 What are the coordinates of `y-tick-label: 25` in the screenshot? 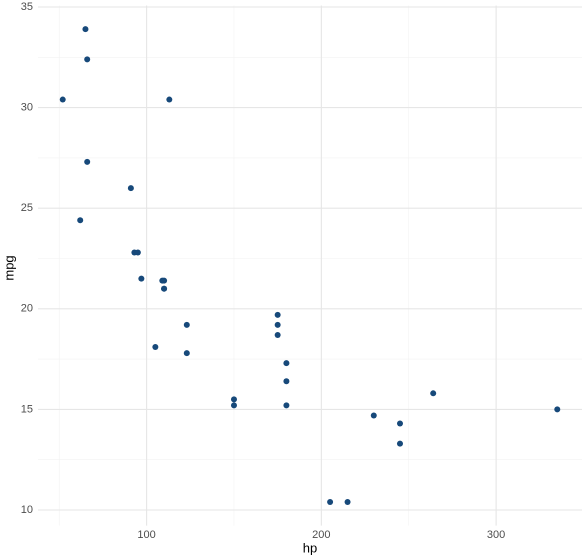 It's located at (27, 208).